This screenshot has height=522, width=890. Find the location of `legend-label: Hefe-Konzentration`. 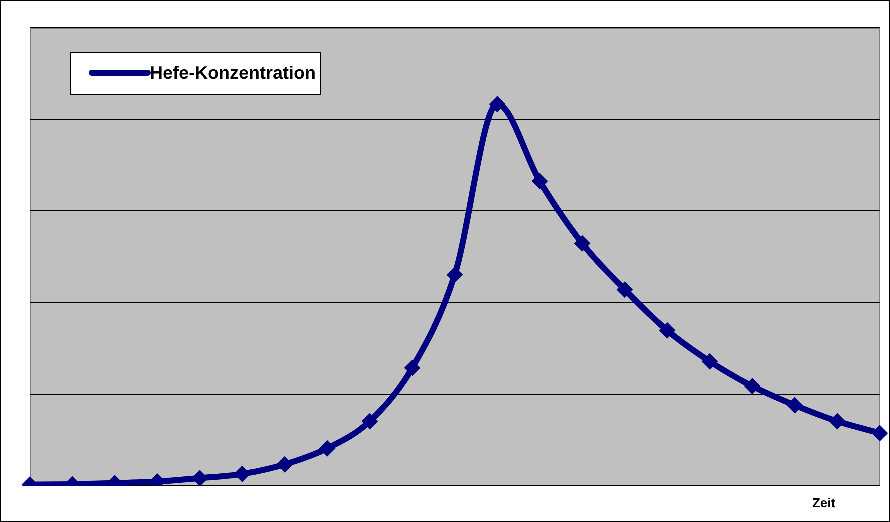

legend-label: Hefe-Konzentration is located at coordinates (233, 72).